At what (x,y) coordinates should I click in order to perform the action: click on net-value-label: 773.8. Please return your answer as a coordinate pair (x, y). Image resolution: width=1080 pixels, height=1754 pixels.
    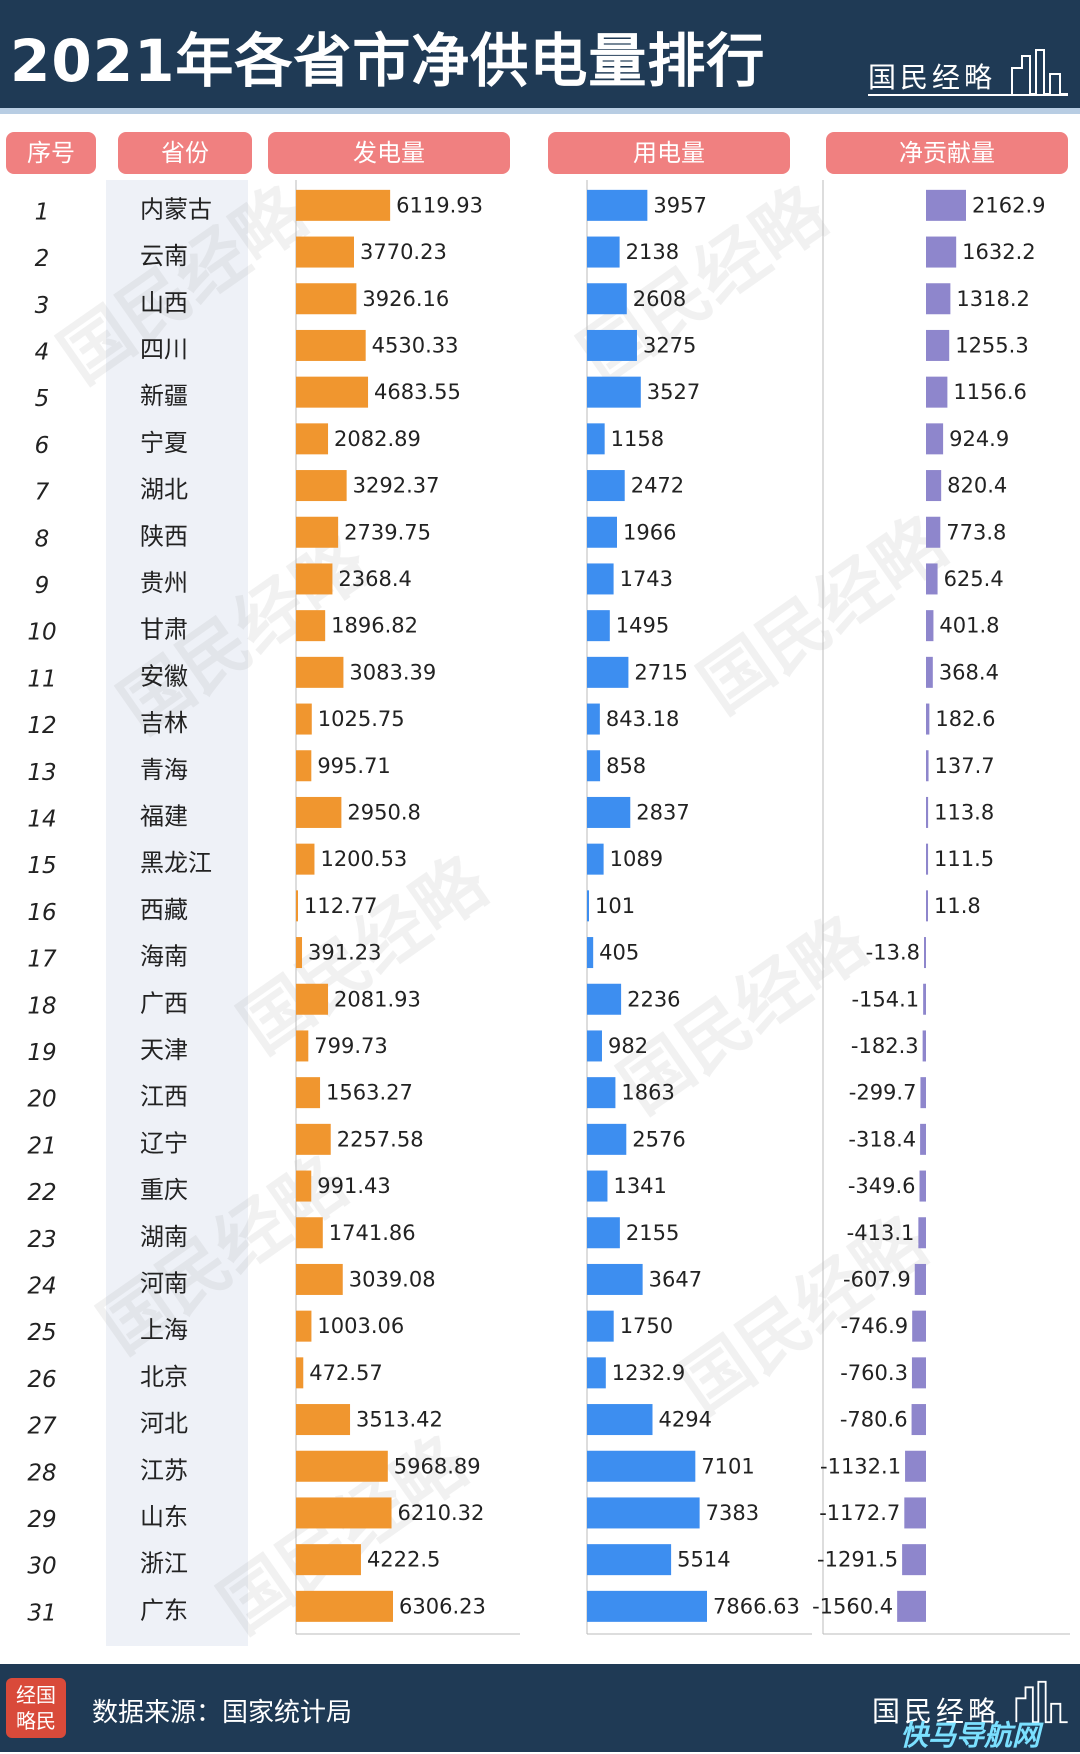
    Looking at the image, I should click on (976, 532).